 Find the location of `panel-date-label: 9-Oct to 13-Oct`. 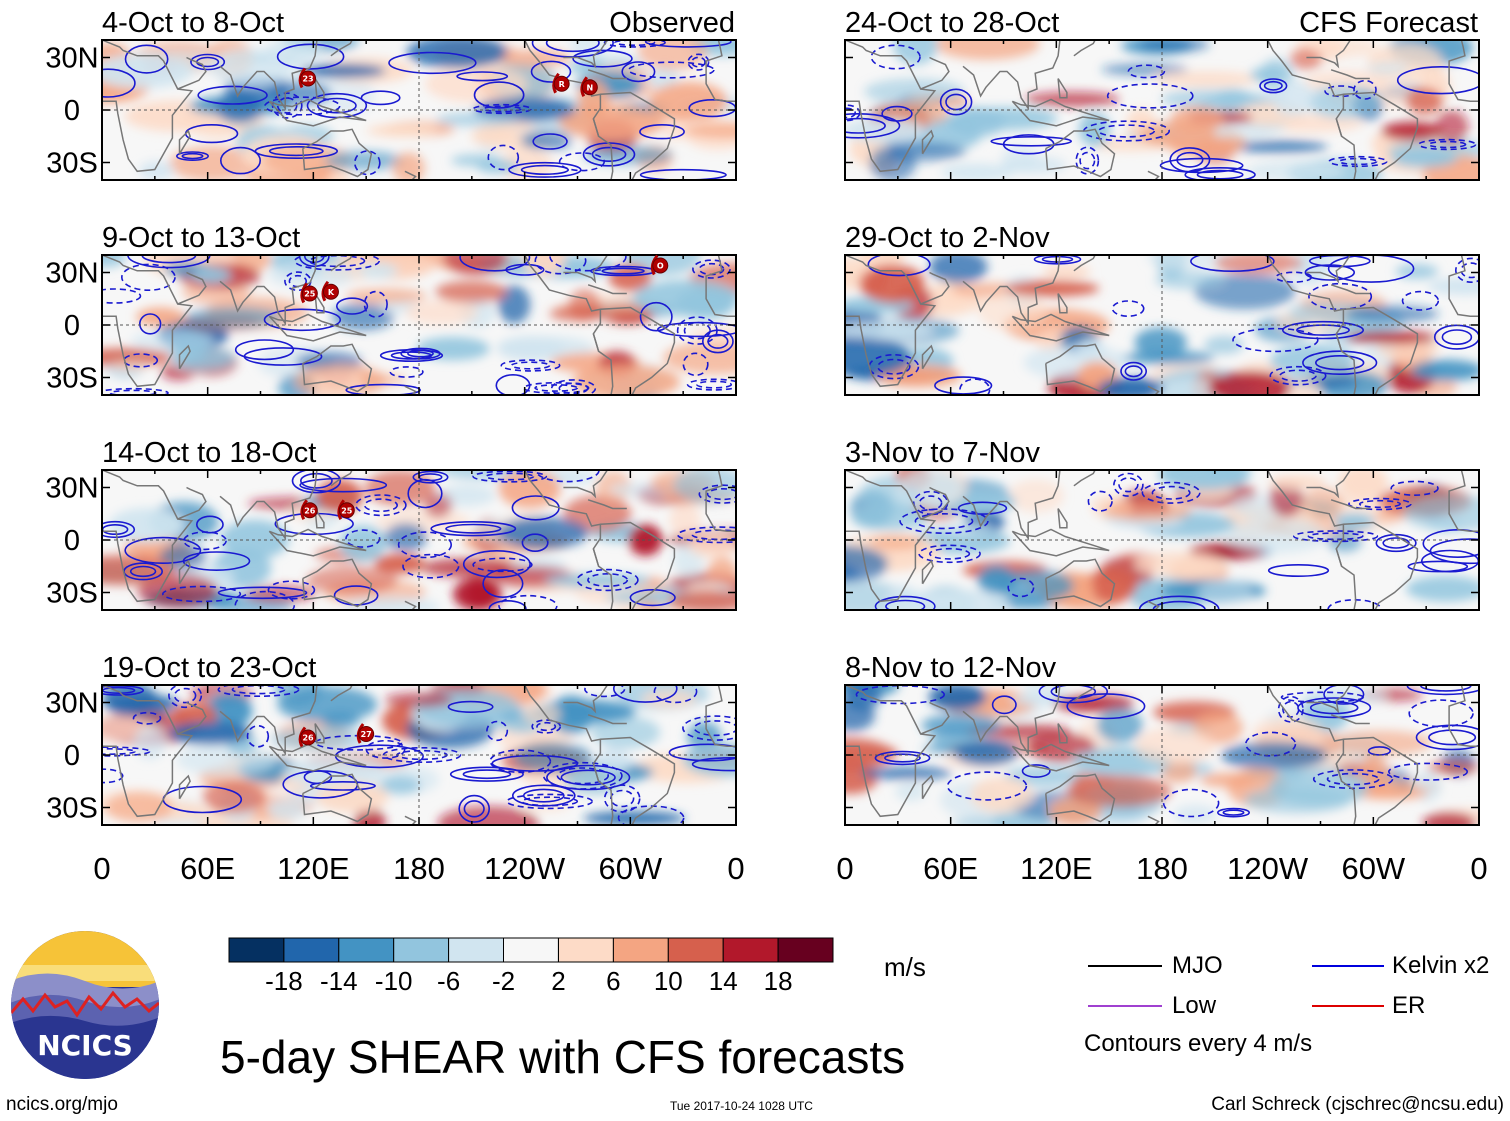

panel-date-label: 9-Oct to 13-Oct is located at coordinates (201, 238).